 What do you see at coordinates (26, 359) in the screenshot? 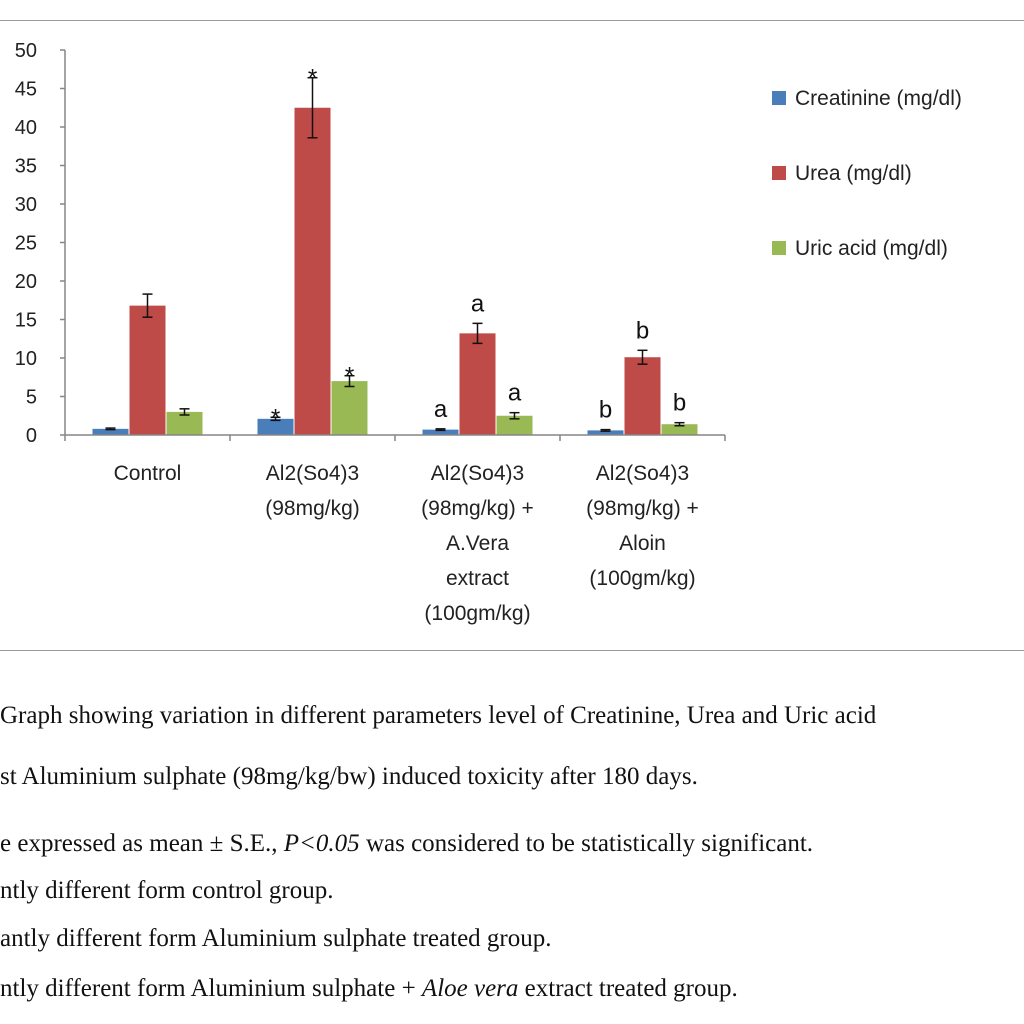
I see `y-tick-label: 10` at bounding box center [26, 359].